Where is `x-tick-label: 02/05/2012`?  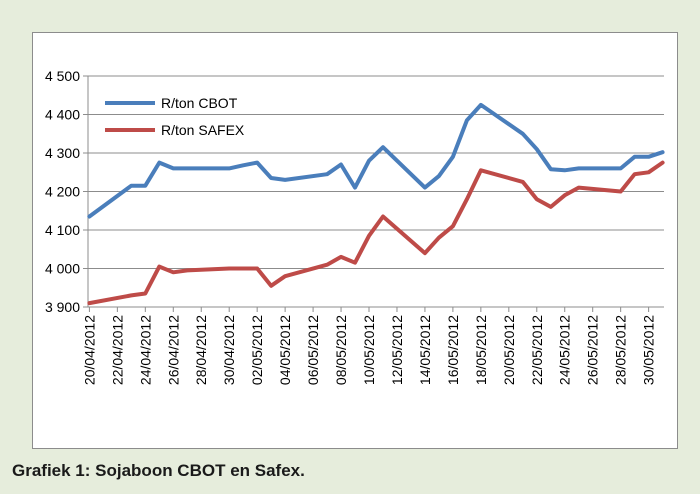 x-tick-label: 02/05/2012 is located at coordinates (257, 350).